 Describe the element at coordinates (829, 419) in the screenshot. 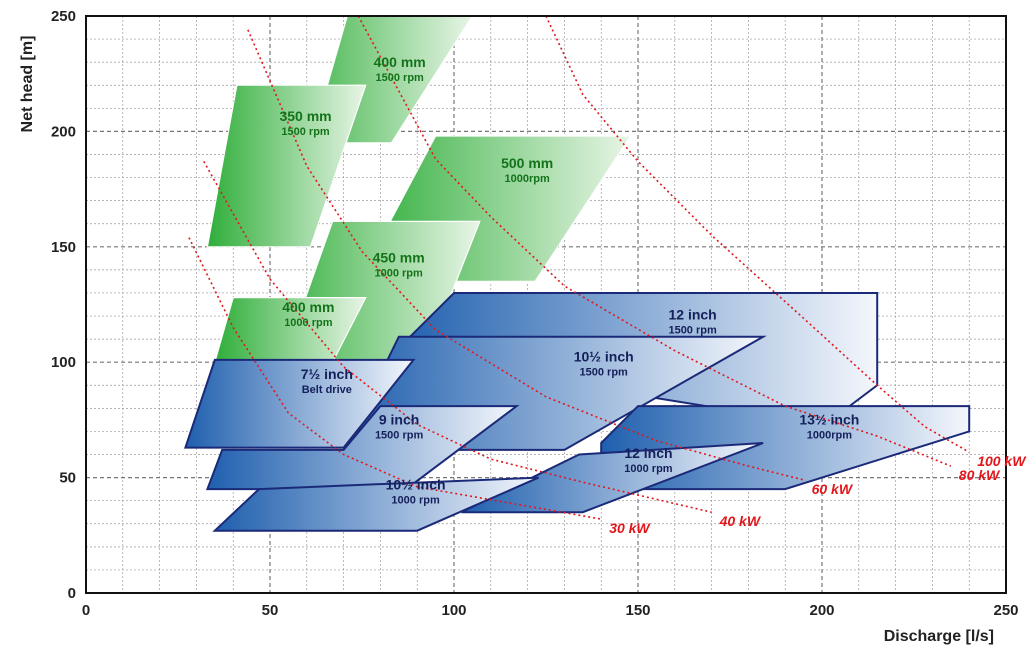

I see `range-label: 13½ inch` at that location.